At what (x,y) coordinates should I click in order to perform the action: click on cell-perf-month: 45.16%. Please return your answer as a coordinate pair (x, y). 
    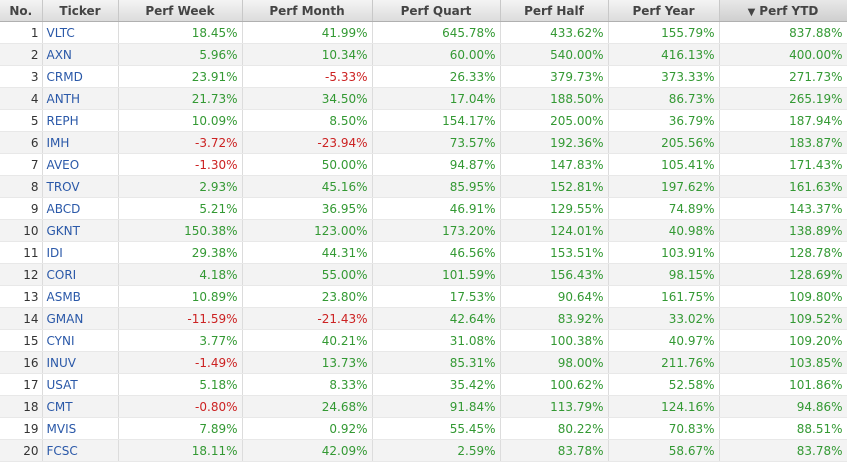
    Looking at the image, I should click on (307, 186).